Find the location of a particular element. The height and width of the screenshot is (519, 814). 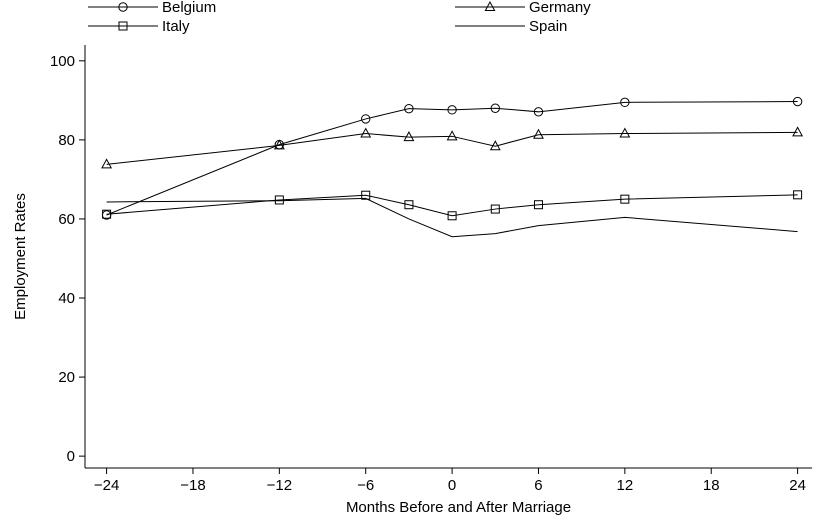

x-ticks: −24 −18 −12 −6 0 6 12 18 24 is located at coordinates (450, 481).